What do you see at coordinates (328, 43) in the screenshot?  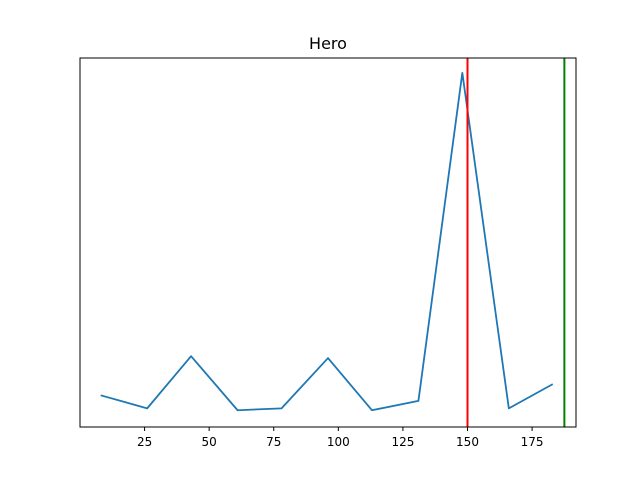 I see `chart-title: Hero` at bounding box center [328, 43].